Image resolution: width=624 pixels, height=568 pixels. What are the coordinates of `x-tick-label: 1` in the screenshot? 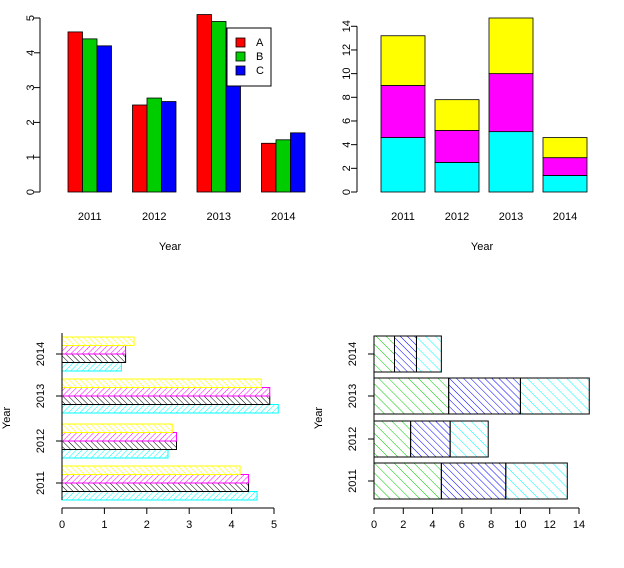 It's located at (104, 525).